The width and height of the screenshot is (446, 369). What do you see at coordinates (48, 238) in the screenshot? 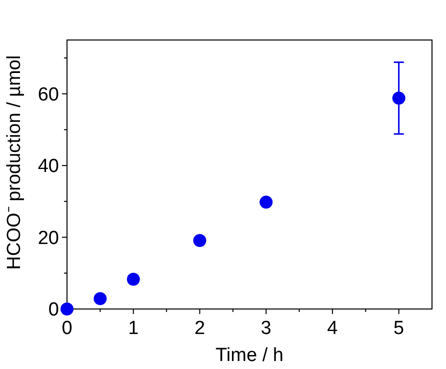
I see `y-tick-label: 20` at bounding box center [48, 238].